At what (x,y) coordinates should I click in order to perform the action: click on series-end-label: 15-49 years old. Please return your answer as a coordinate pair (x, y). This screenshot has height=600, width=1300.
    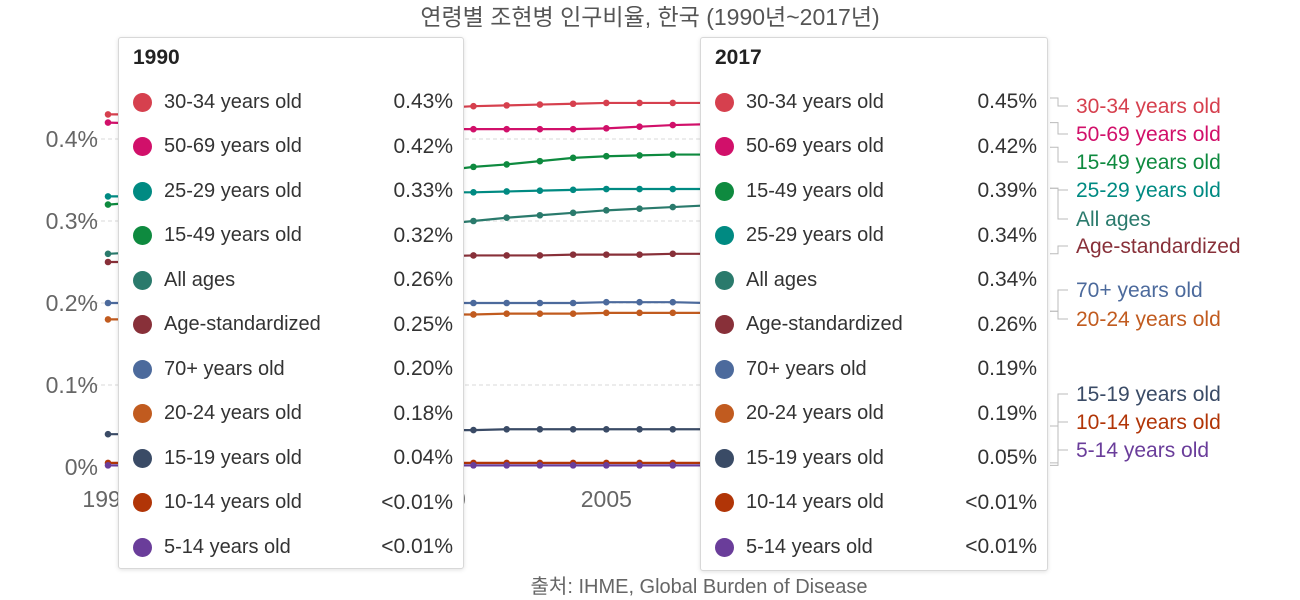
    Looking at the image, I should click on (1148, 162).